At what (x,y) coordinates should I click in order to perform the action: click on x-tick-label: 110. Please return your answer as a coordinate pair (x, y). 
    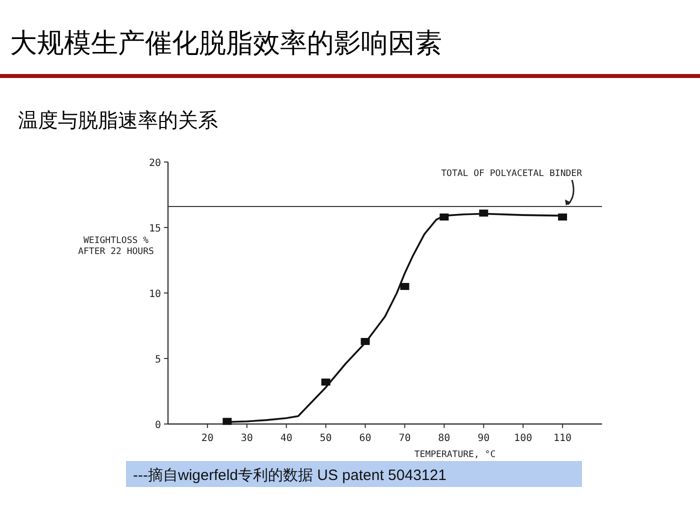
    Looking at the image, I should click on (563, 438).